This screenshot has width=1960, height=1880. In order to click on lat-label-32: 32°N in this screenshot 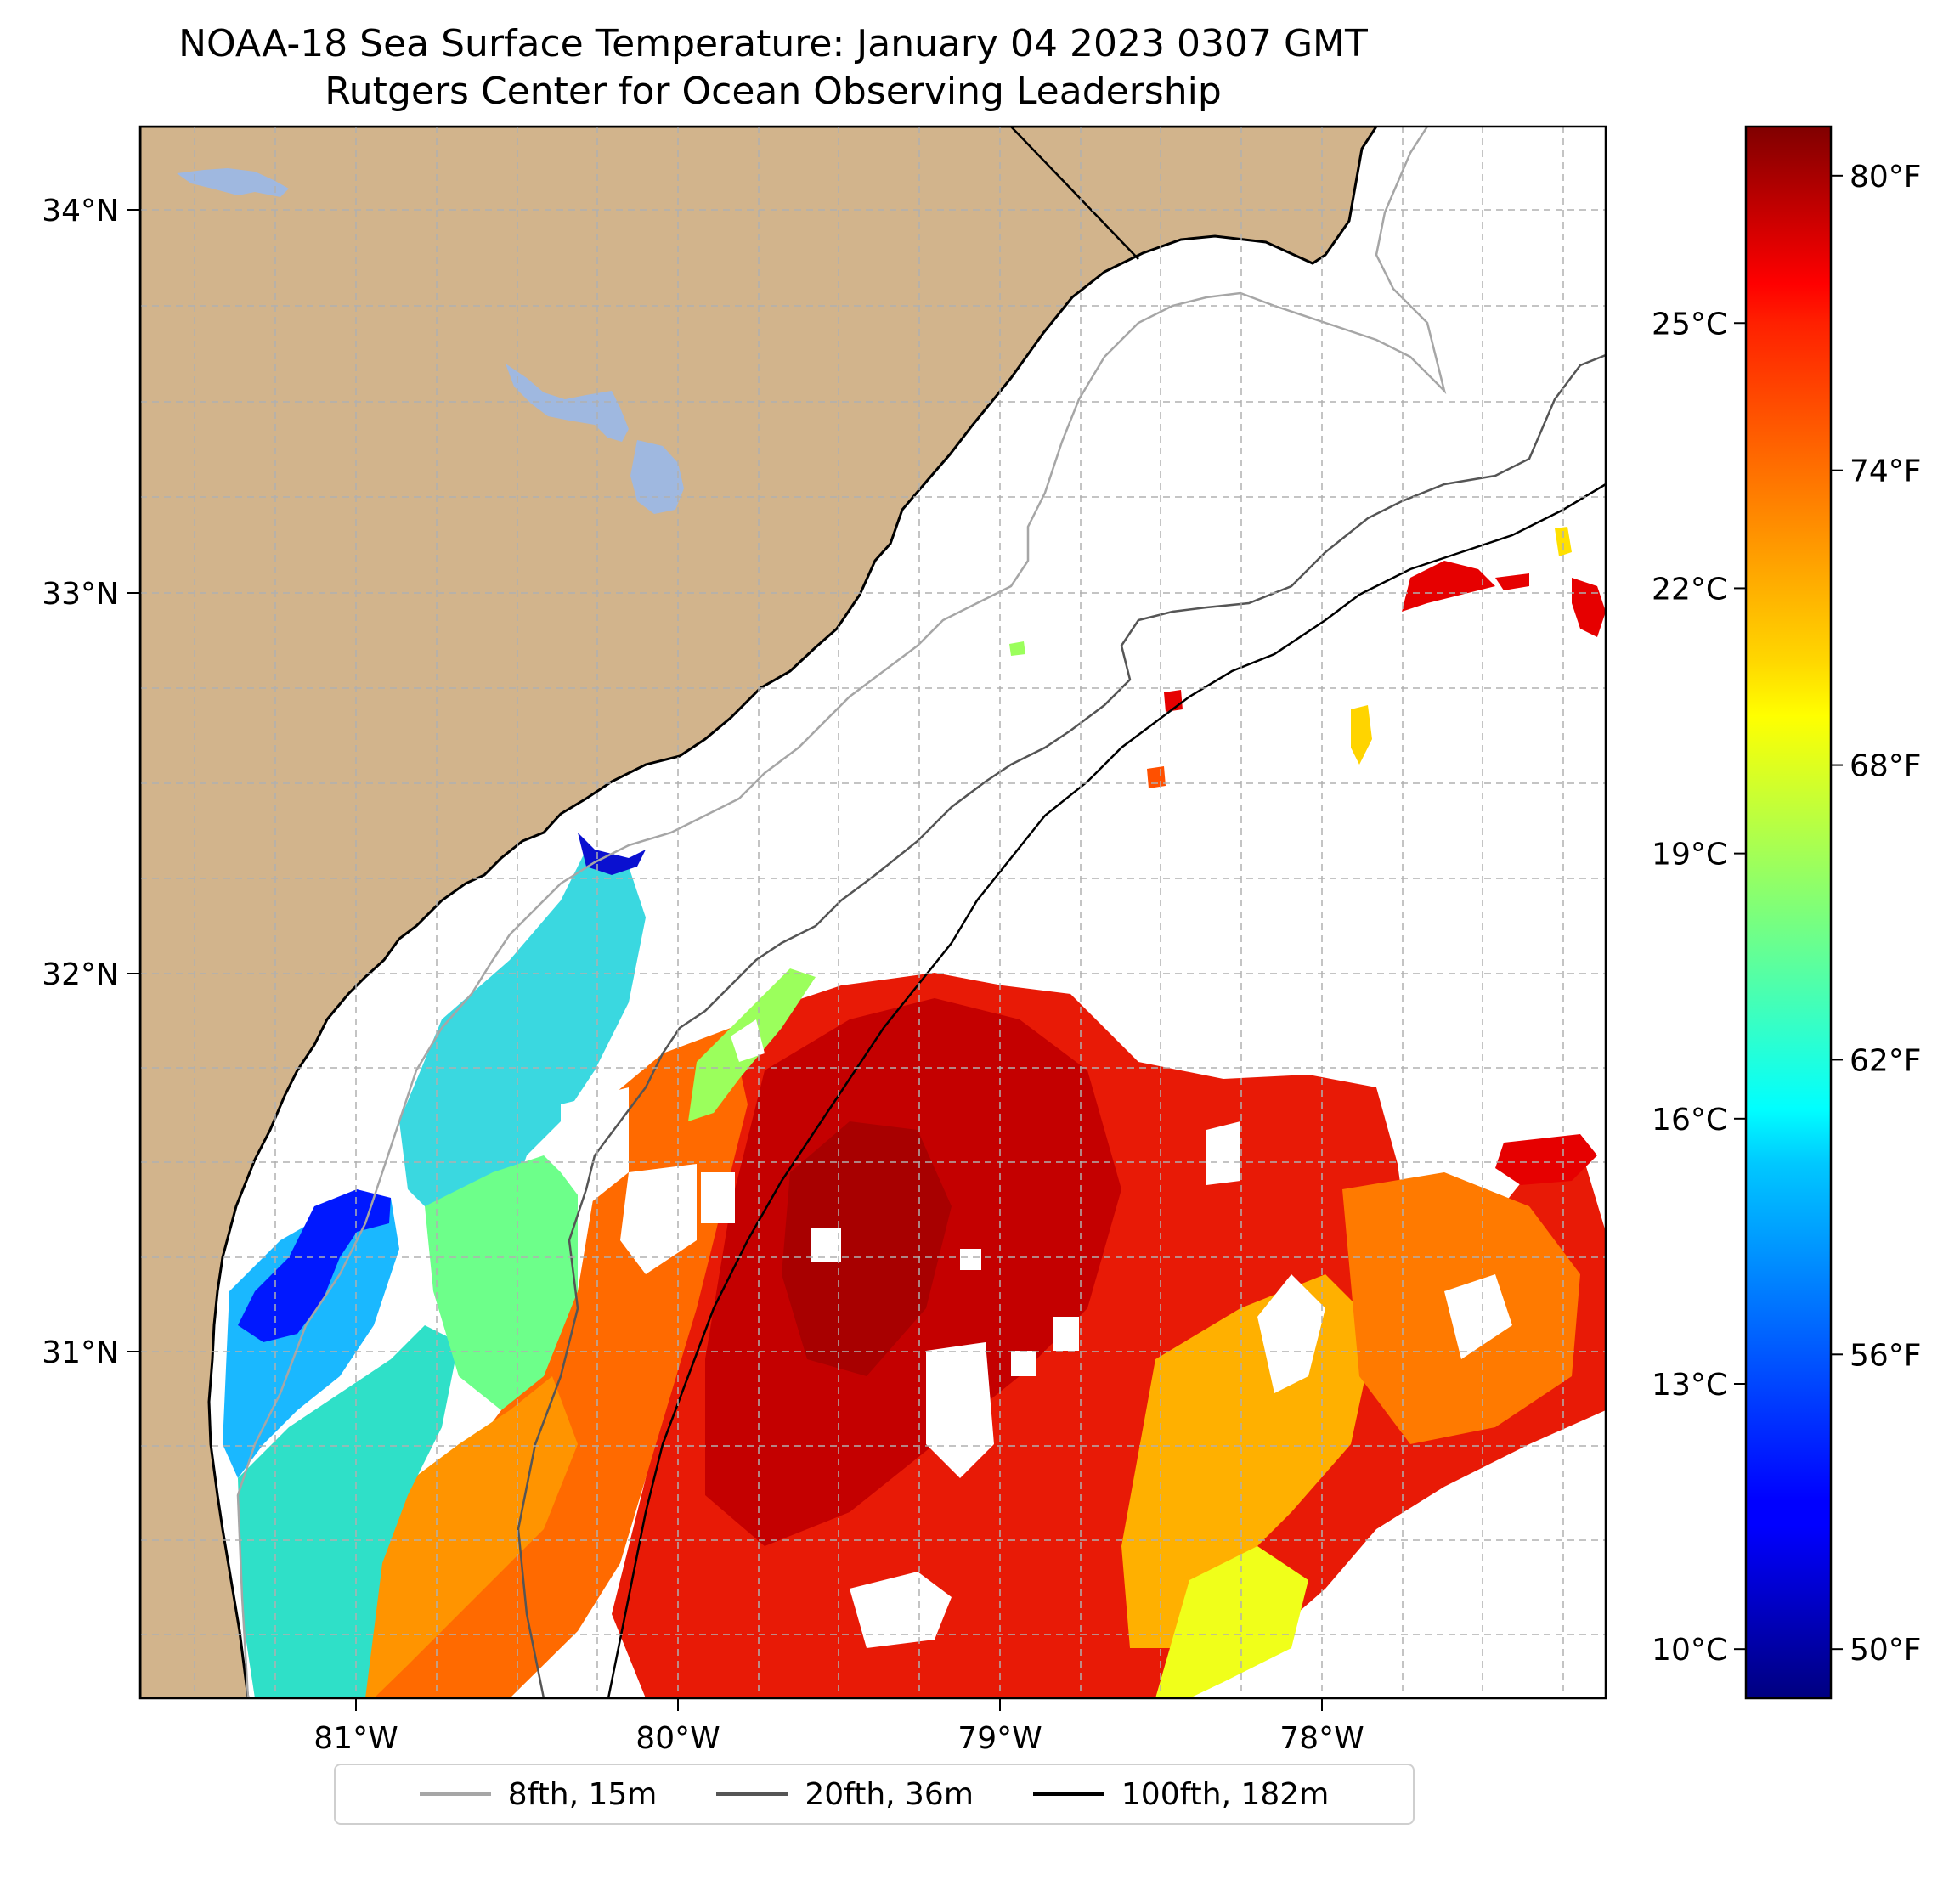, I will do `click(80, 974)`.